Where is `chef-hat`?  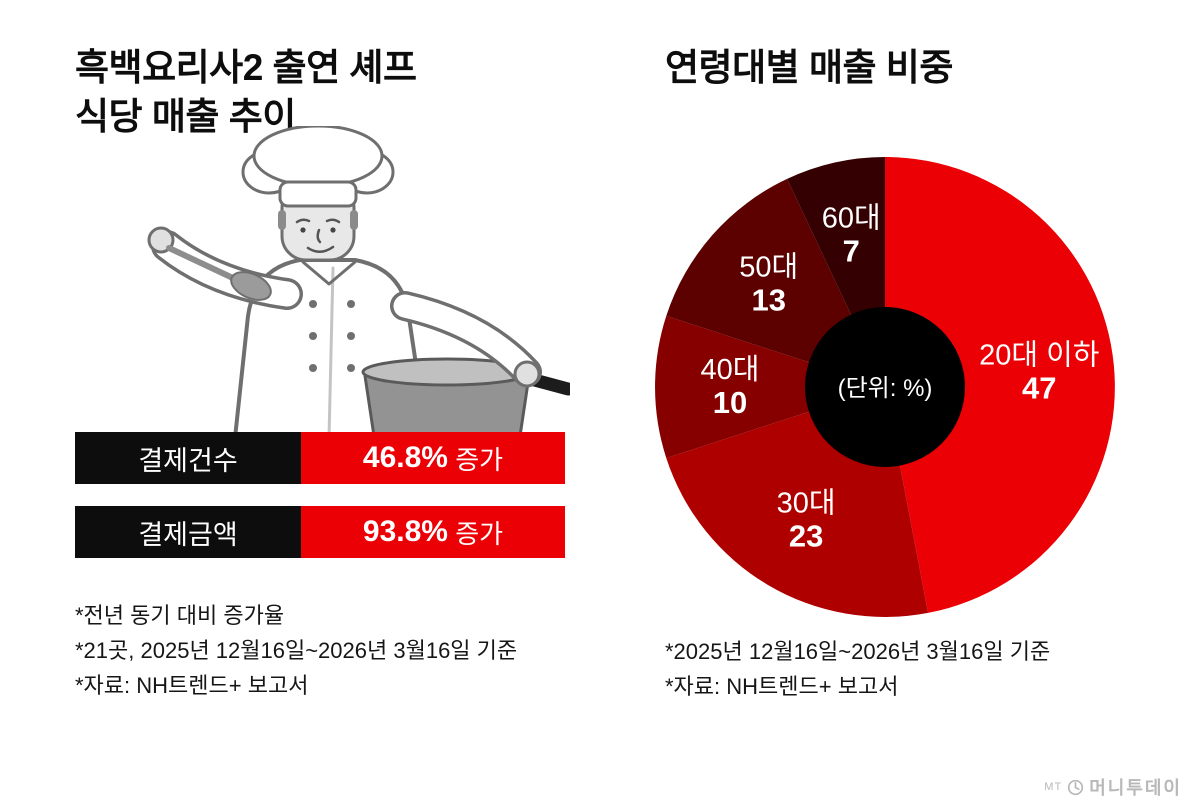
chef-hat is located at coordinates (318, 167).